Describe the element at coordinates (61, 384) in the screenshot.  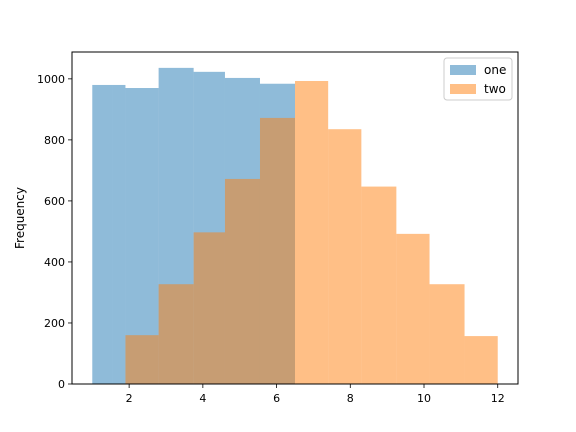
I see `y-tick-label-0: 0` at that location.